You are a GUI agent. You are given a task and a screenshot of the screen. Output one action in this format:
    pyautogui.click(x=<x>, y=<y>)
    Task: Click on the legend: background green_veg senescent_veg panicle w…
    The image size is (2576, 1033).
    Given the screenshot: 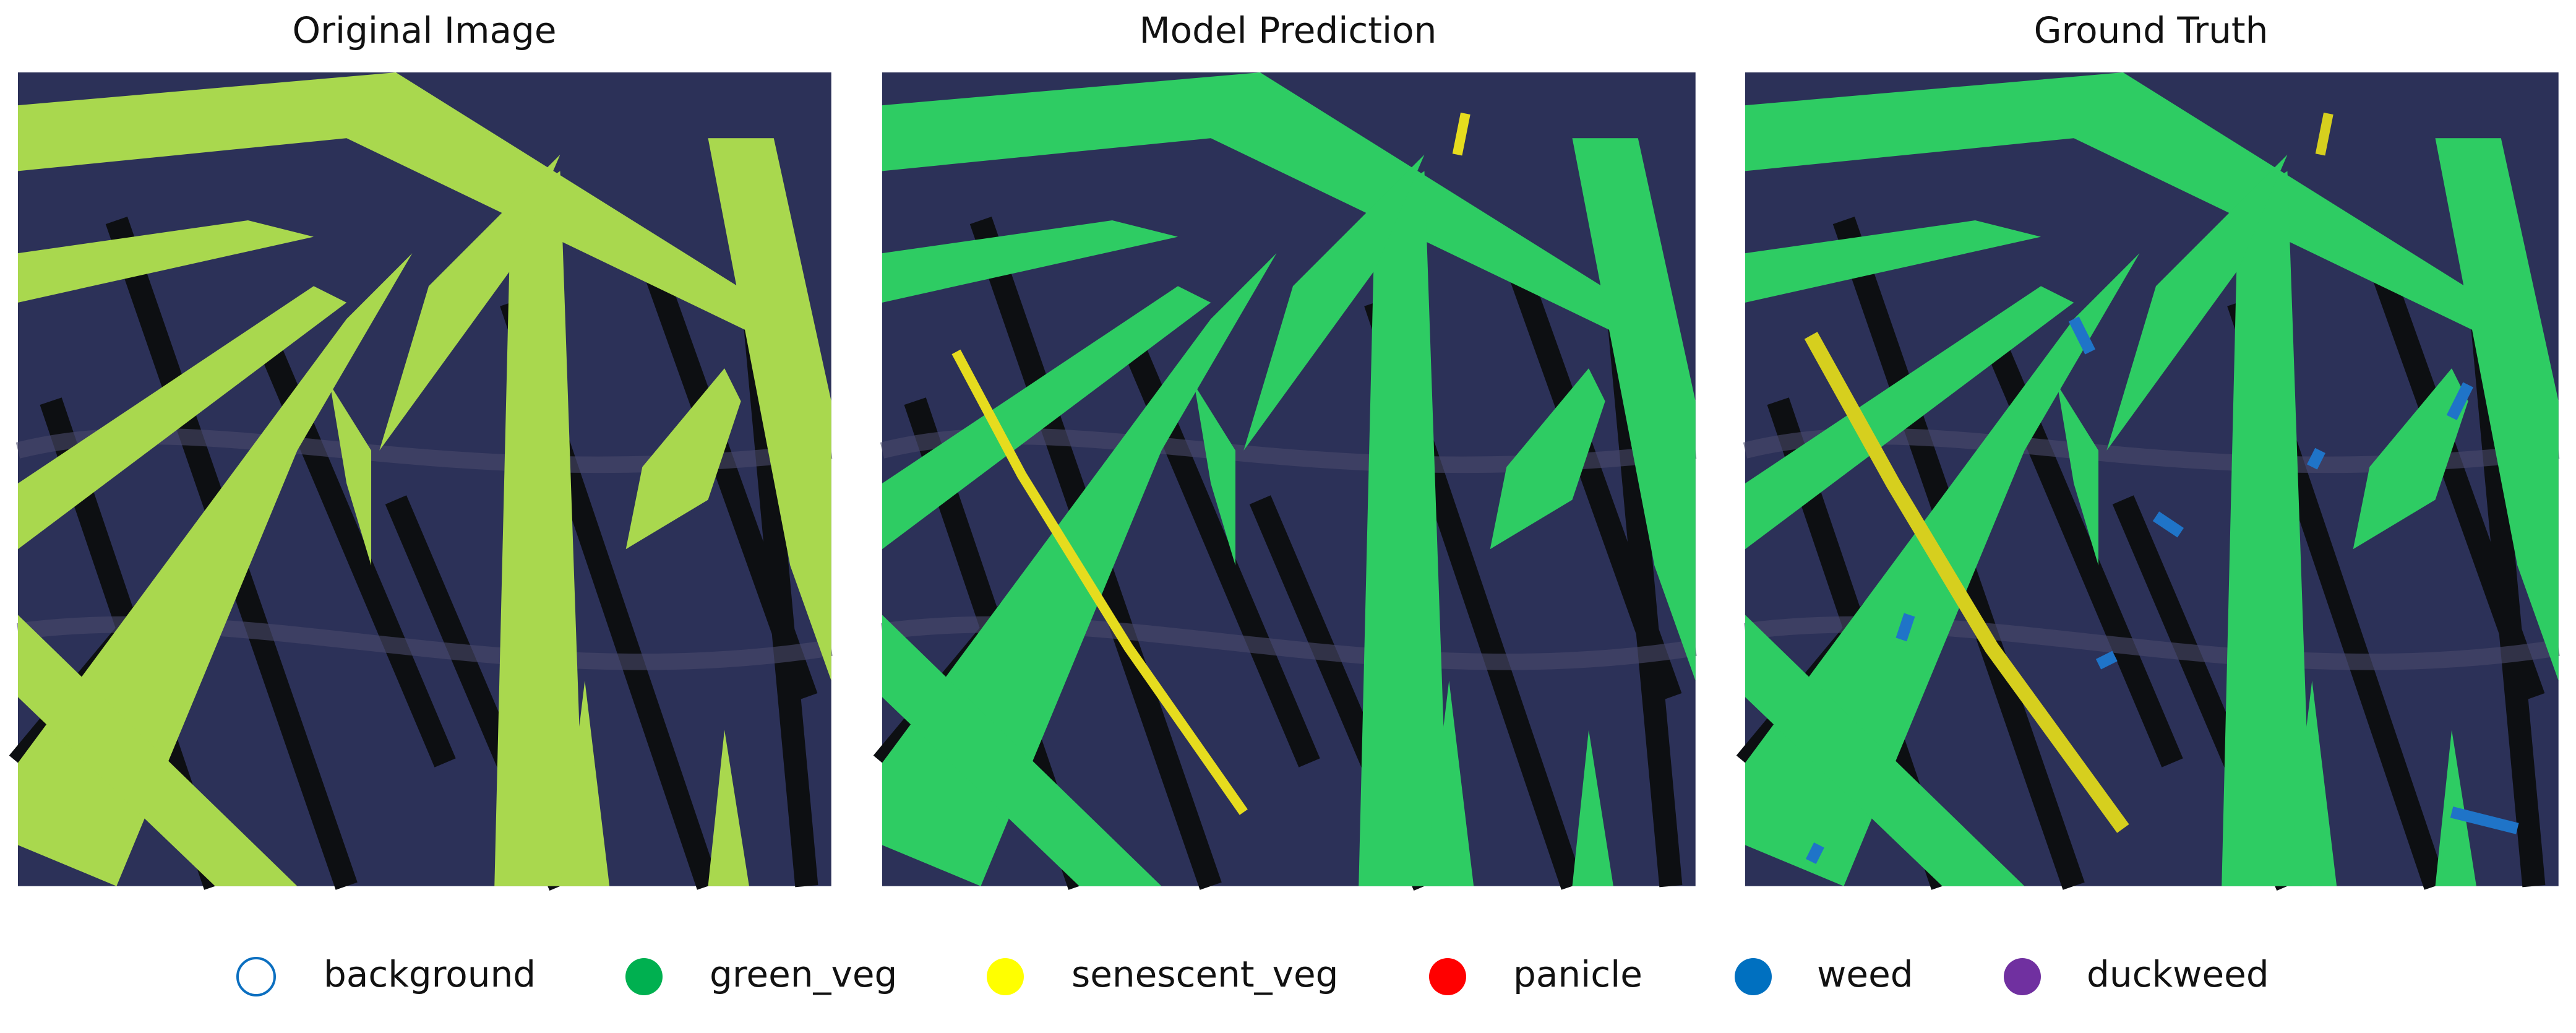 What is the action you would take?
    pyautogui.click(x=1252, y=974)
    